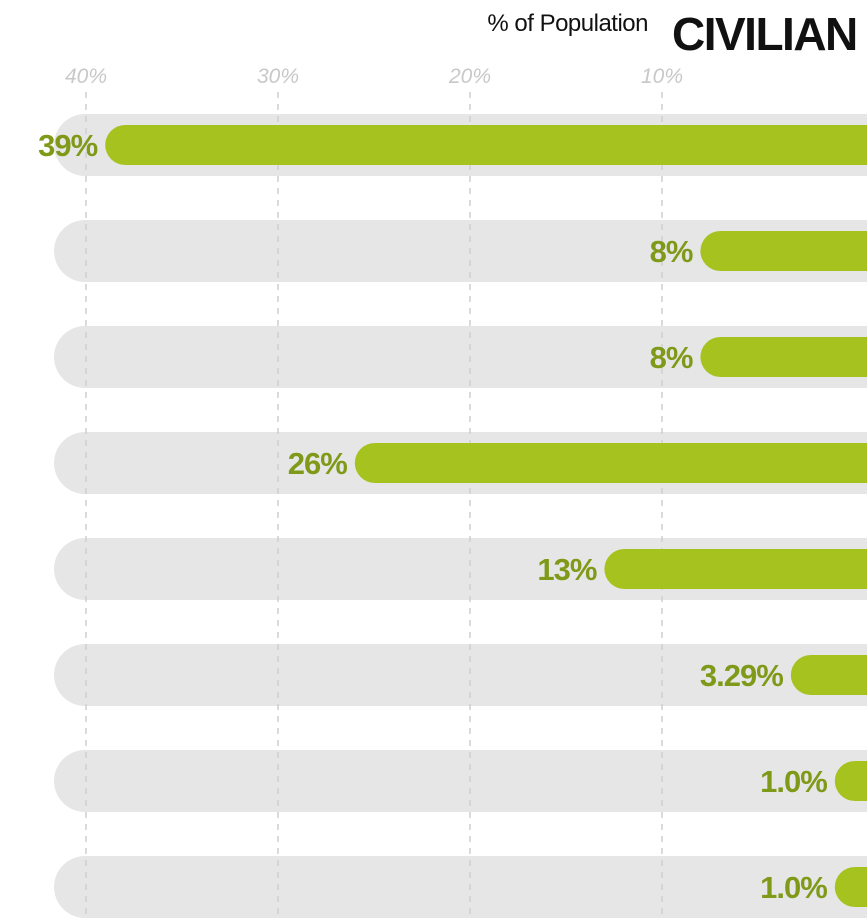 This screenshot has height=919, width=867. I want to click on bar-value-label: 3.29%, so click(741, 675).